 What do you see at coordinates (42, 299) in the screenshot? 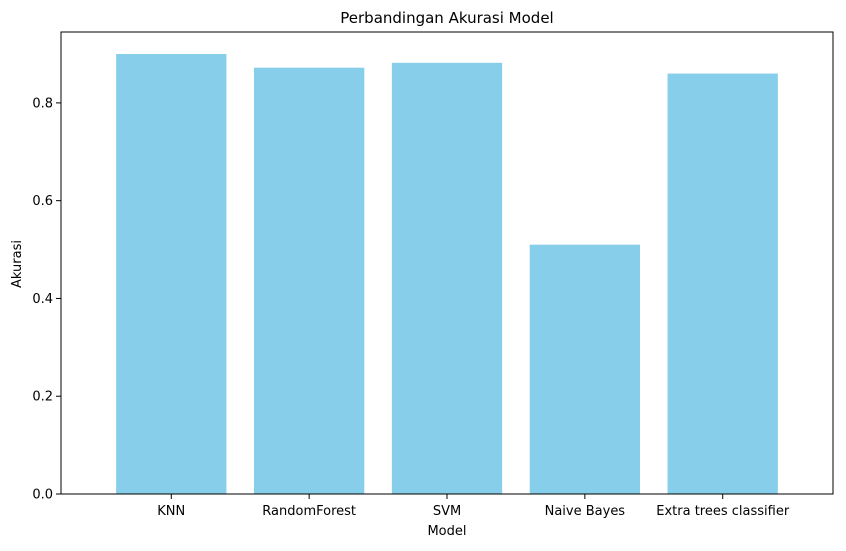
I see `y-tick-label: 0.4` at bounding box center [42, 299].